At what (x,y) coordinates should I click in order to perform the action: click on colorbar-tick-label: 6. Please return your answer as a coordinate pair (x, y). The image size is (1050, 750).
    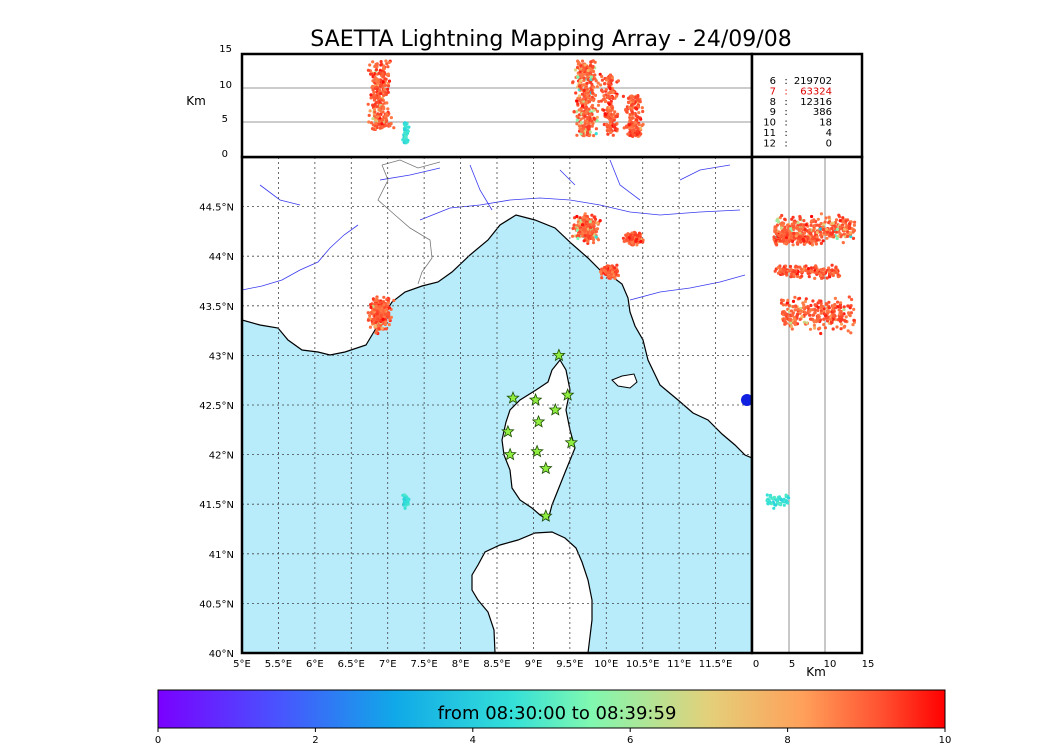
    Looking at the image, I should click on (630, 740).